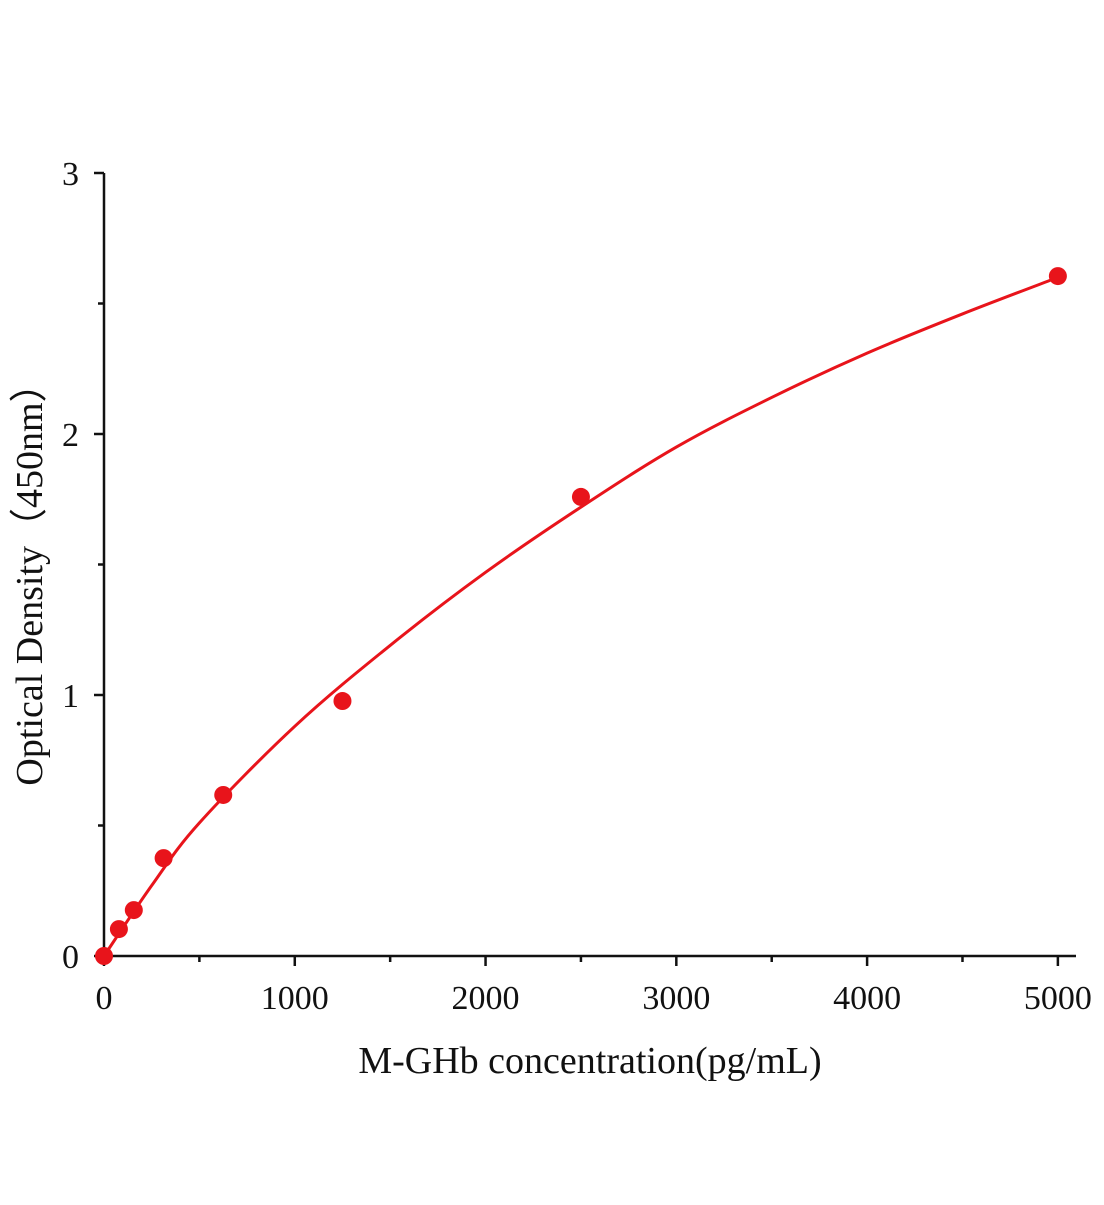  What do you see at coordinates (867, 998) in the screenshot?
I see `x-tick-label: 4000` at bounding box center [867, 998].